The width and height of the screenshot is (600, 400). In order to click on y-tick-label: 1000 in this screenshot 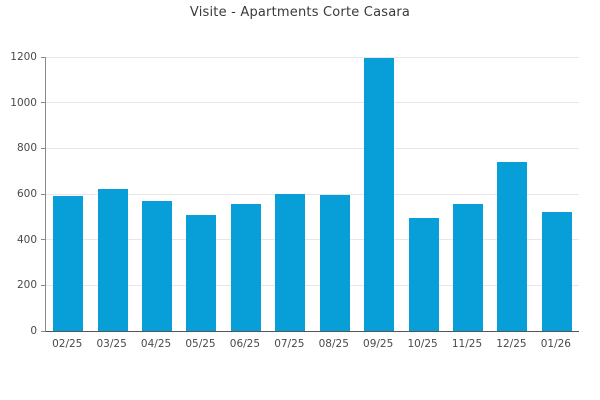, I will do `click(23, 102)`.